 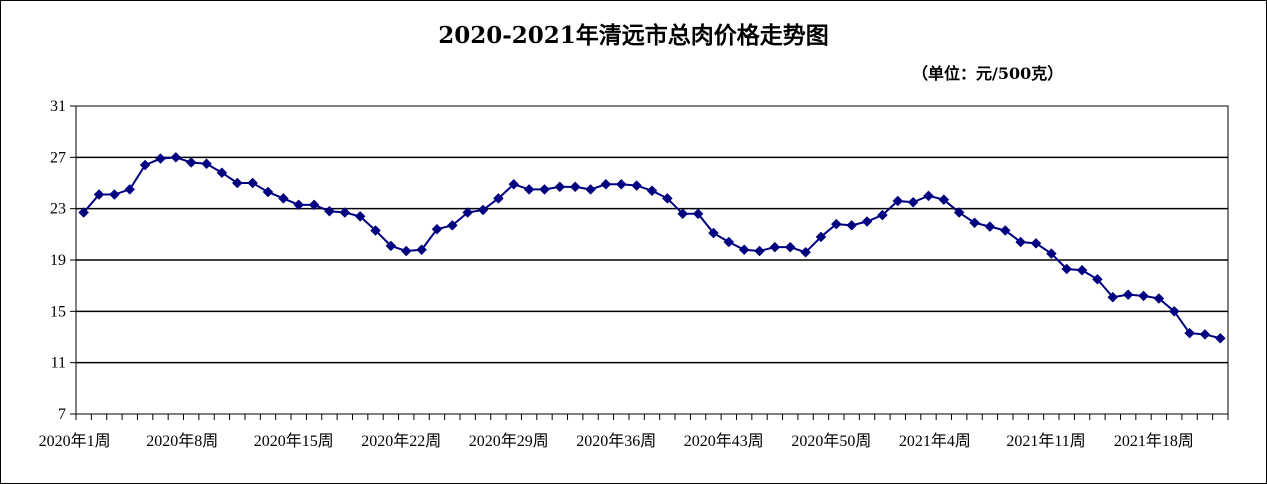 I want to click on y-tick-label: 7, so click(x=62, y=414).